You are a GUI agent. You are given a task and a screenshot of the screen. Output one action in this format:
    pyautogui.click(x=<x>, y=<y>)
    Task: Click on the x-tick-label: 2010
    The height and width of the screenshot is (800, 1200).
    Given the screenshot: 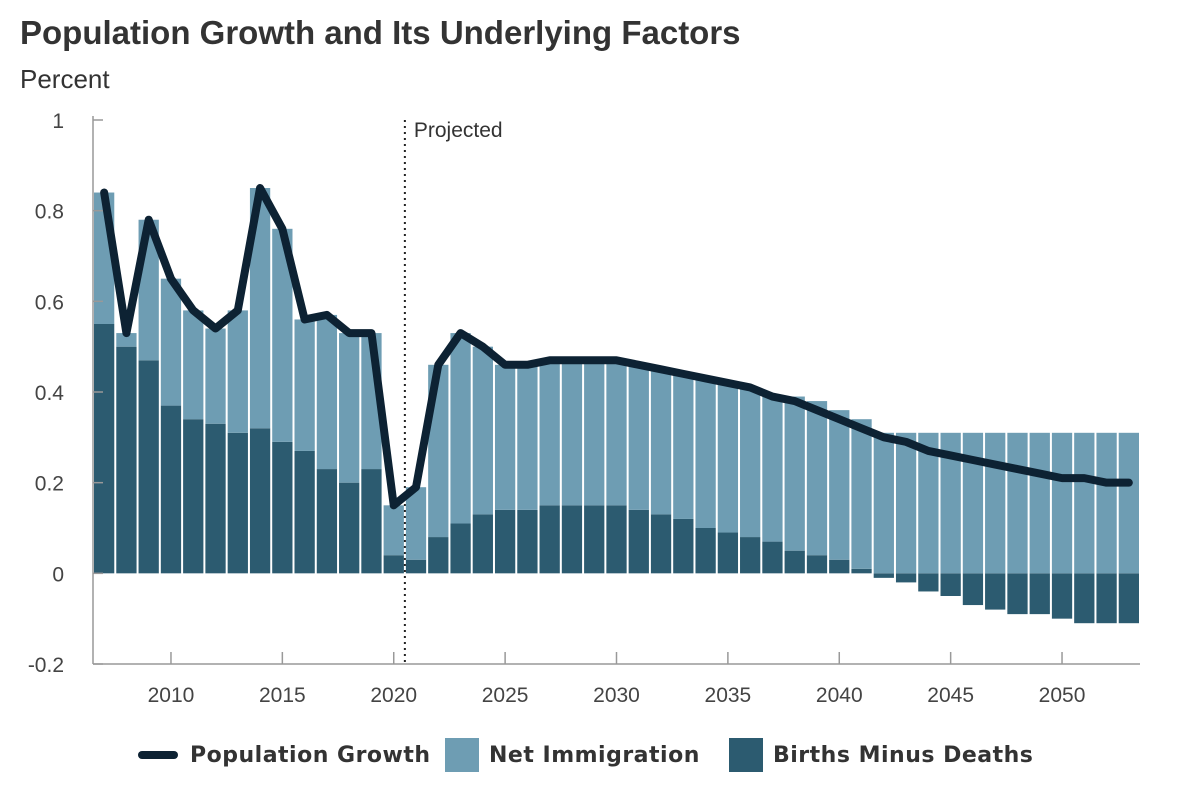 What is the action you would take?
    pyautogui.click(x=171, y=695)
    